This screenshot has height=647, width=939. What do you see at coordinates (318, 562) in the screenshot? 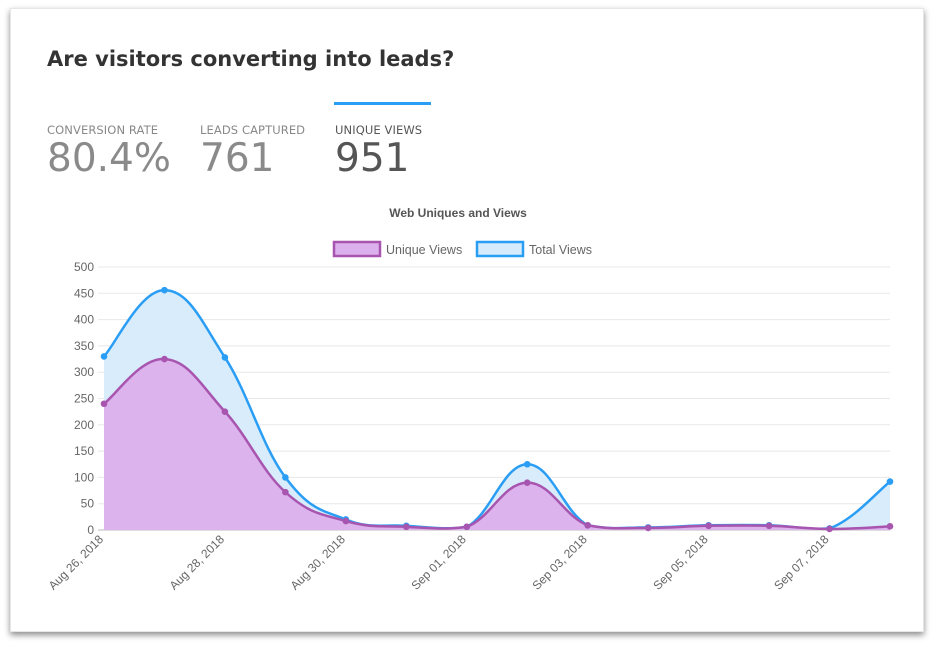
I see `x-tick-label: Aug 30, 2018` at bounding box center [318, 562].